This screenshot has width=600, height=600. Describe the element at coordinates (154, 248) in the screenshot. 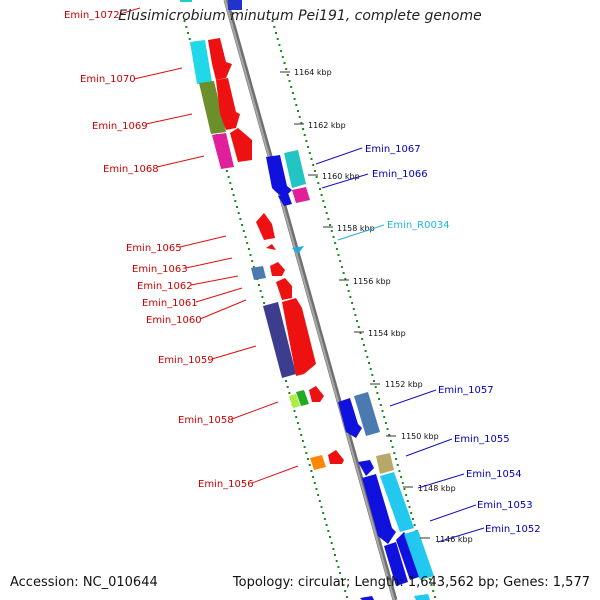

I see `gene-label-emin-1065: Emin_1065` at that location.